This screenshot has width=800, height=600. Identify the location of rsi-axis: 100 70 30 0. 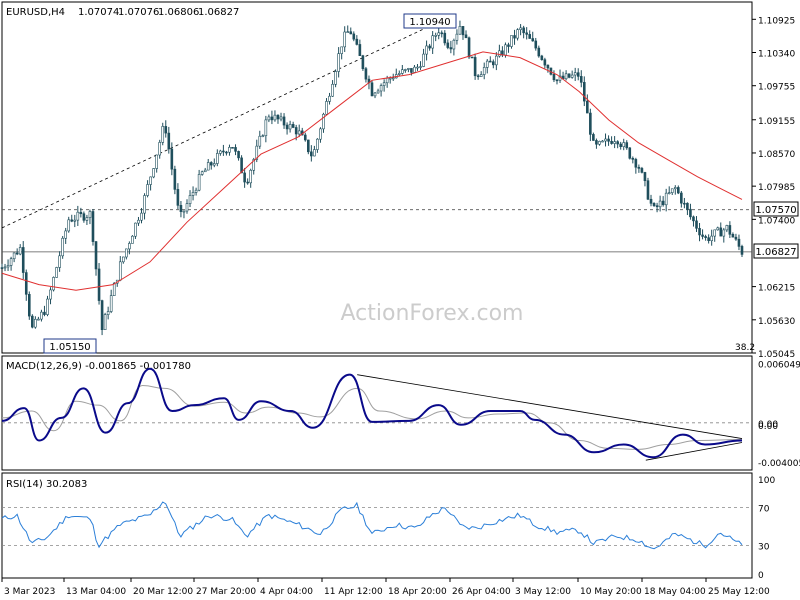
(766, 528).